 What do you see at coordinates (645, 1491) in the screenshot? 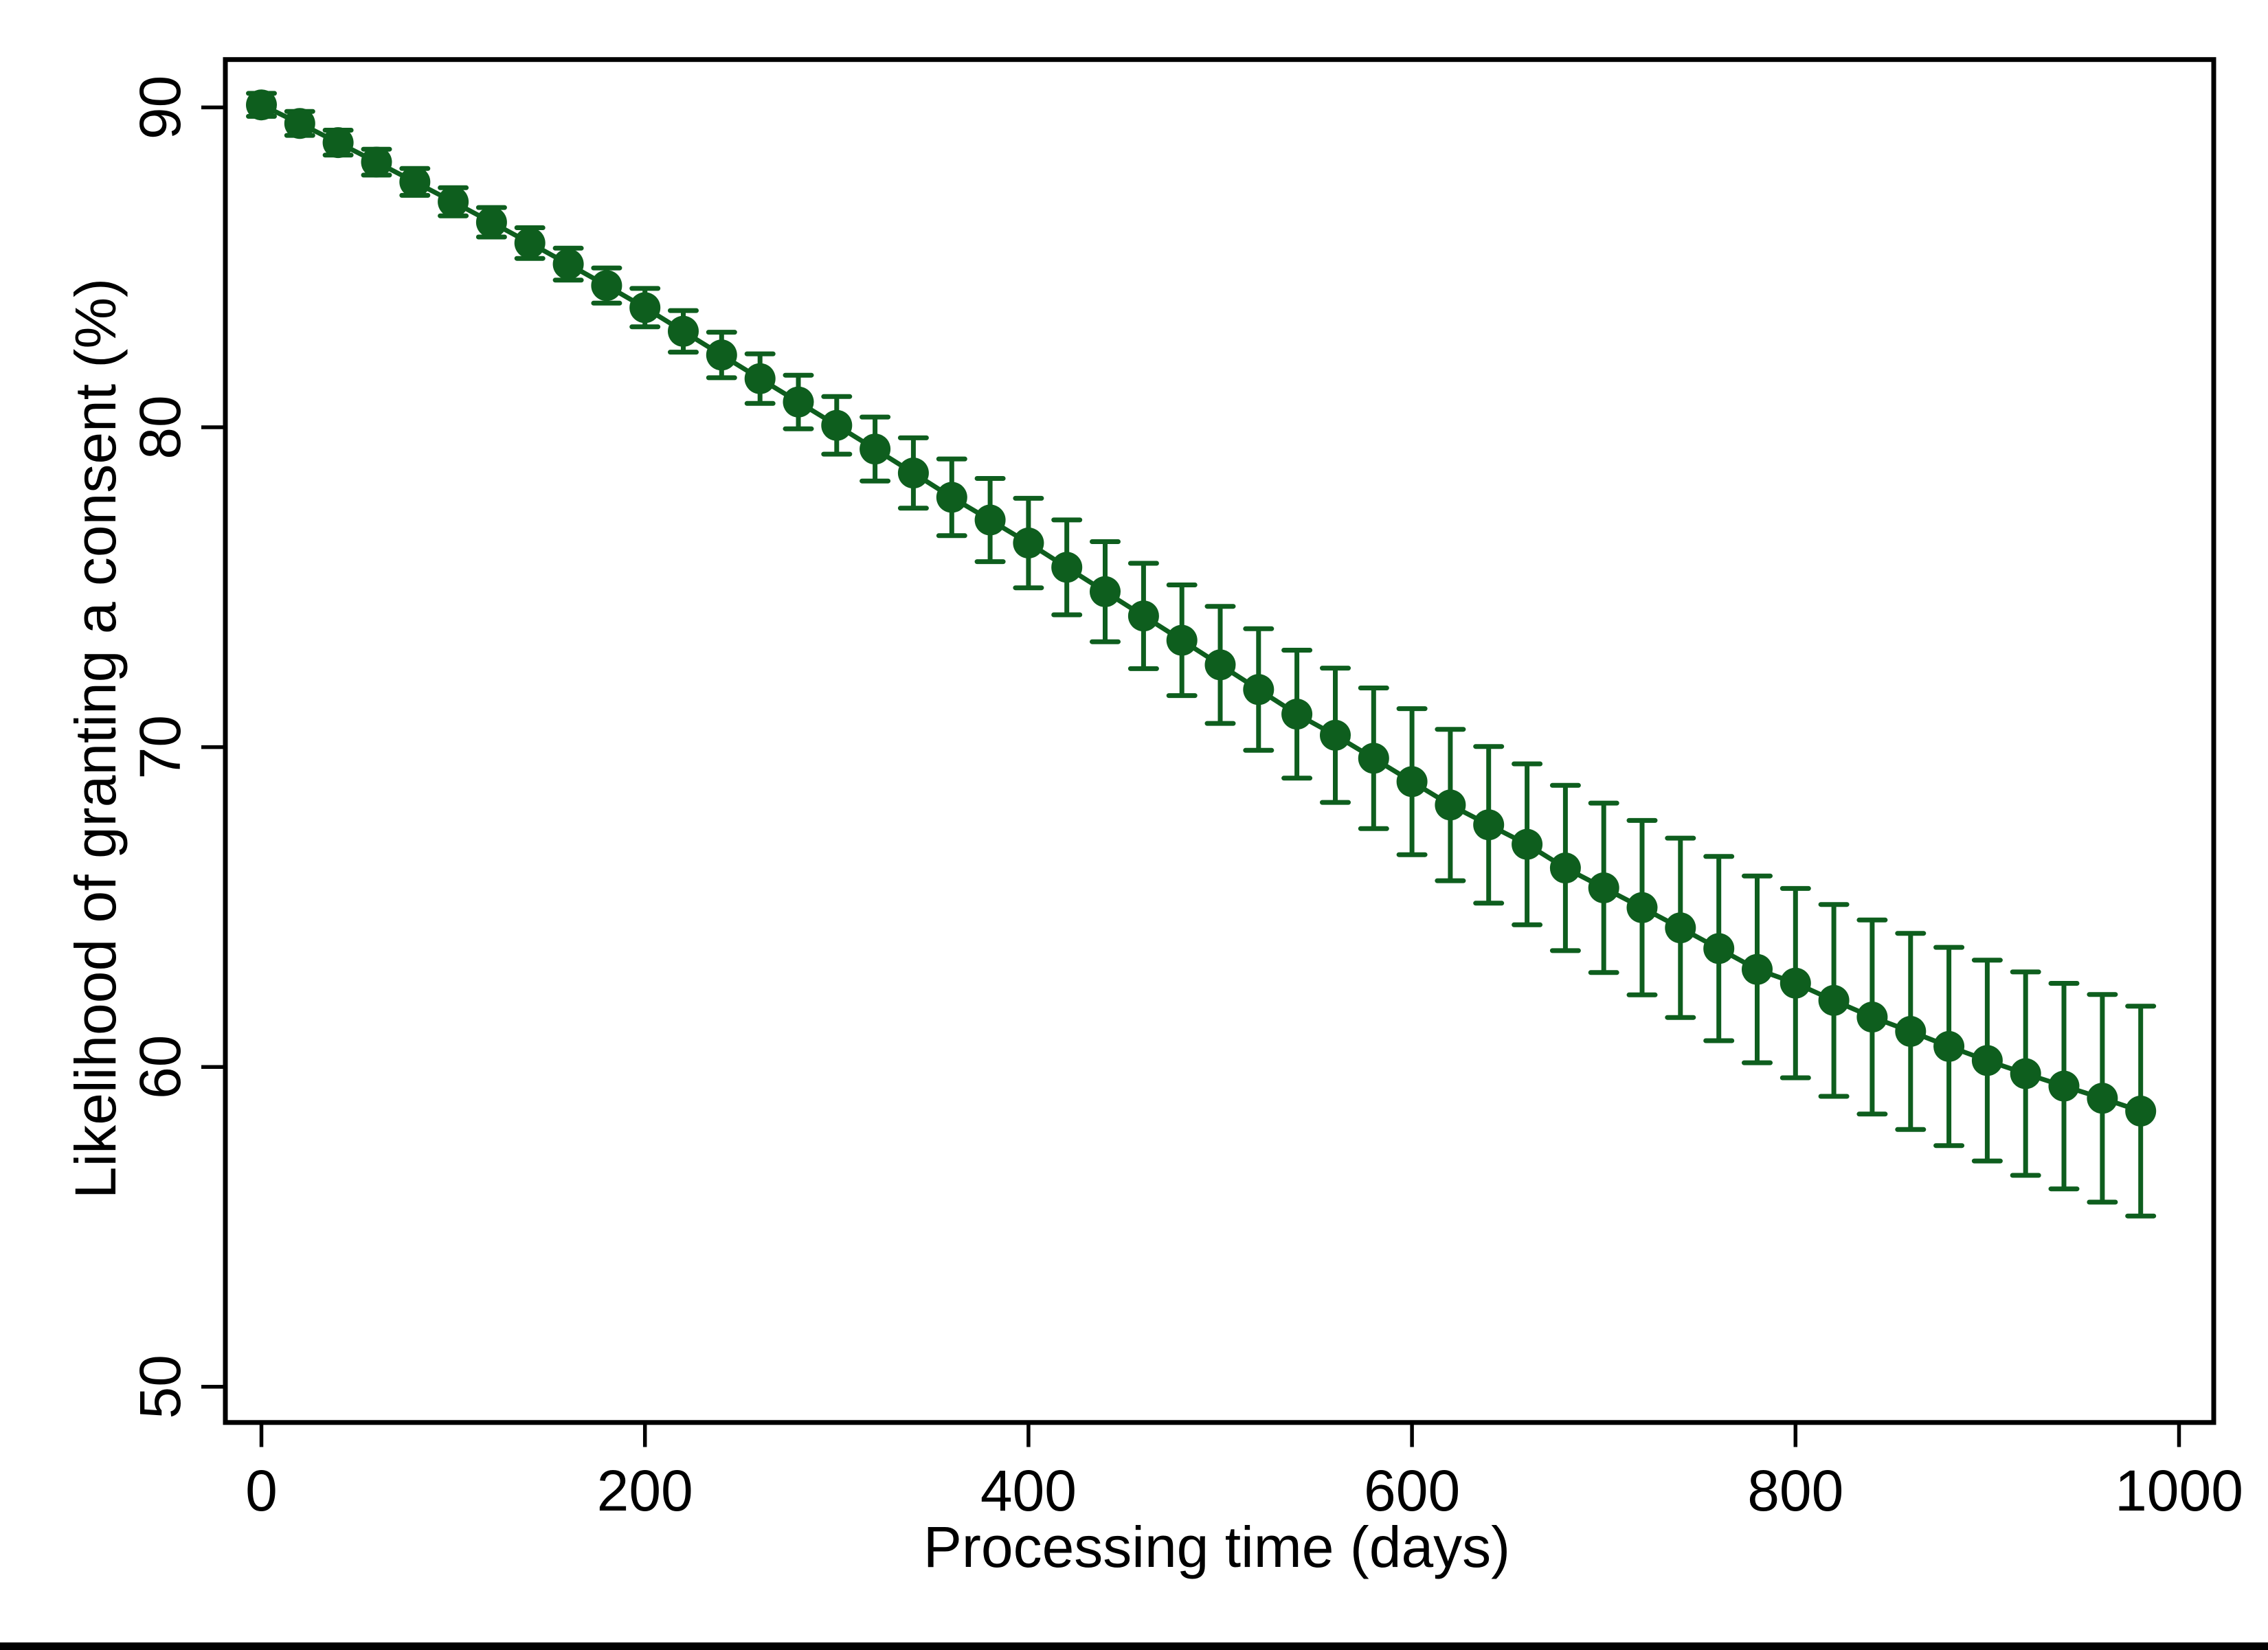
I see `svg-text: 200` at bounding box center [645, 1491].